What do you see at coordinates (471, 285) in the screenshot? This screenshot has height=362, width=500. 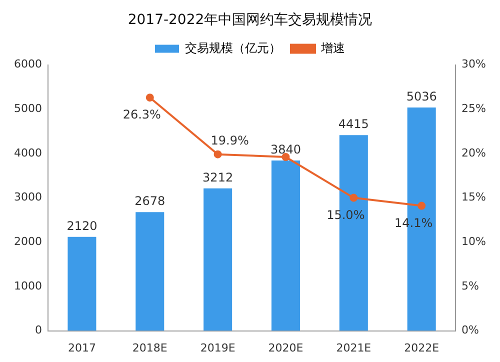 I see `y2-tick-label: 5%` at bounding box center [471, 285].